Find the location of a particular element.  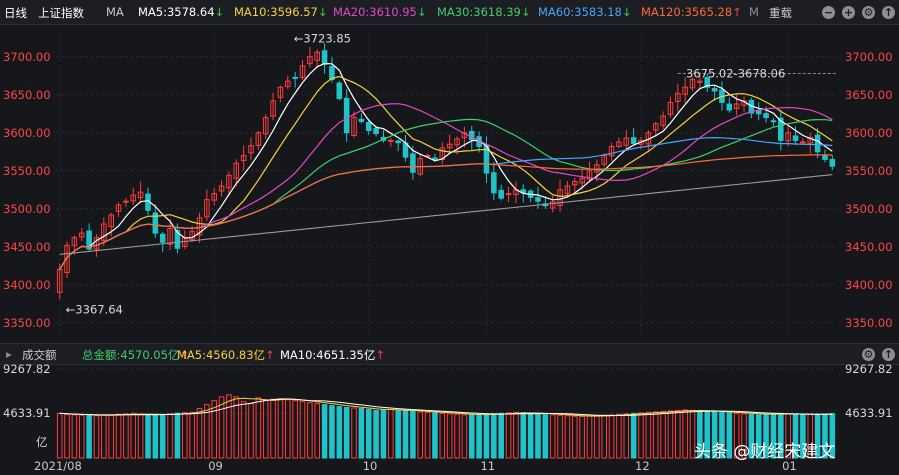

price-tick-right: 3400.00 is located at coordinates (869, 285).